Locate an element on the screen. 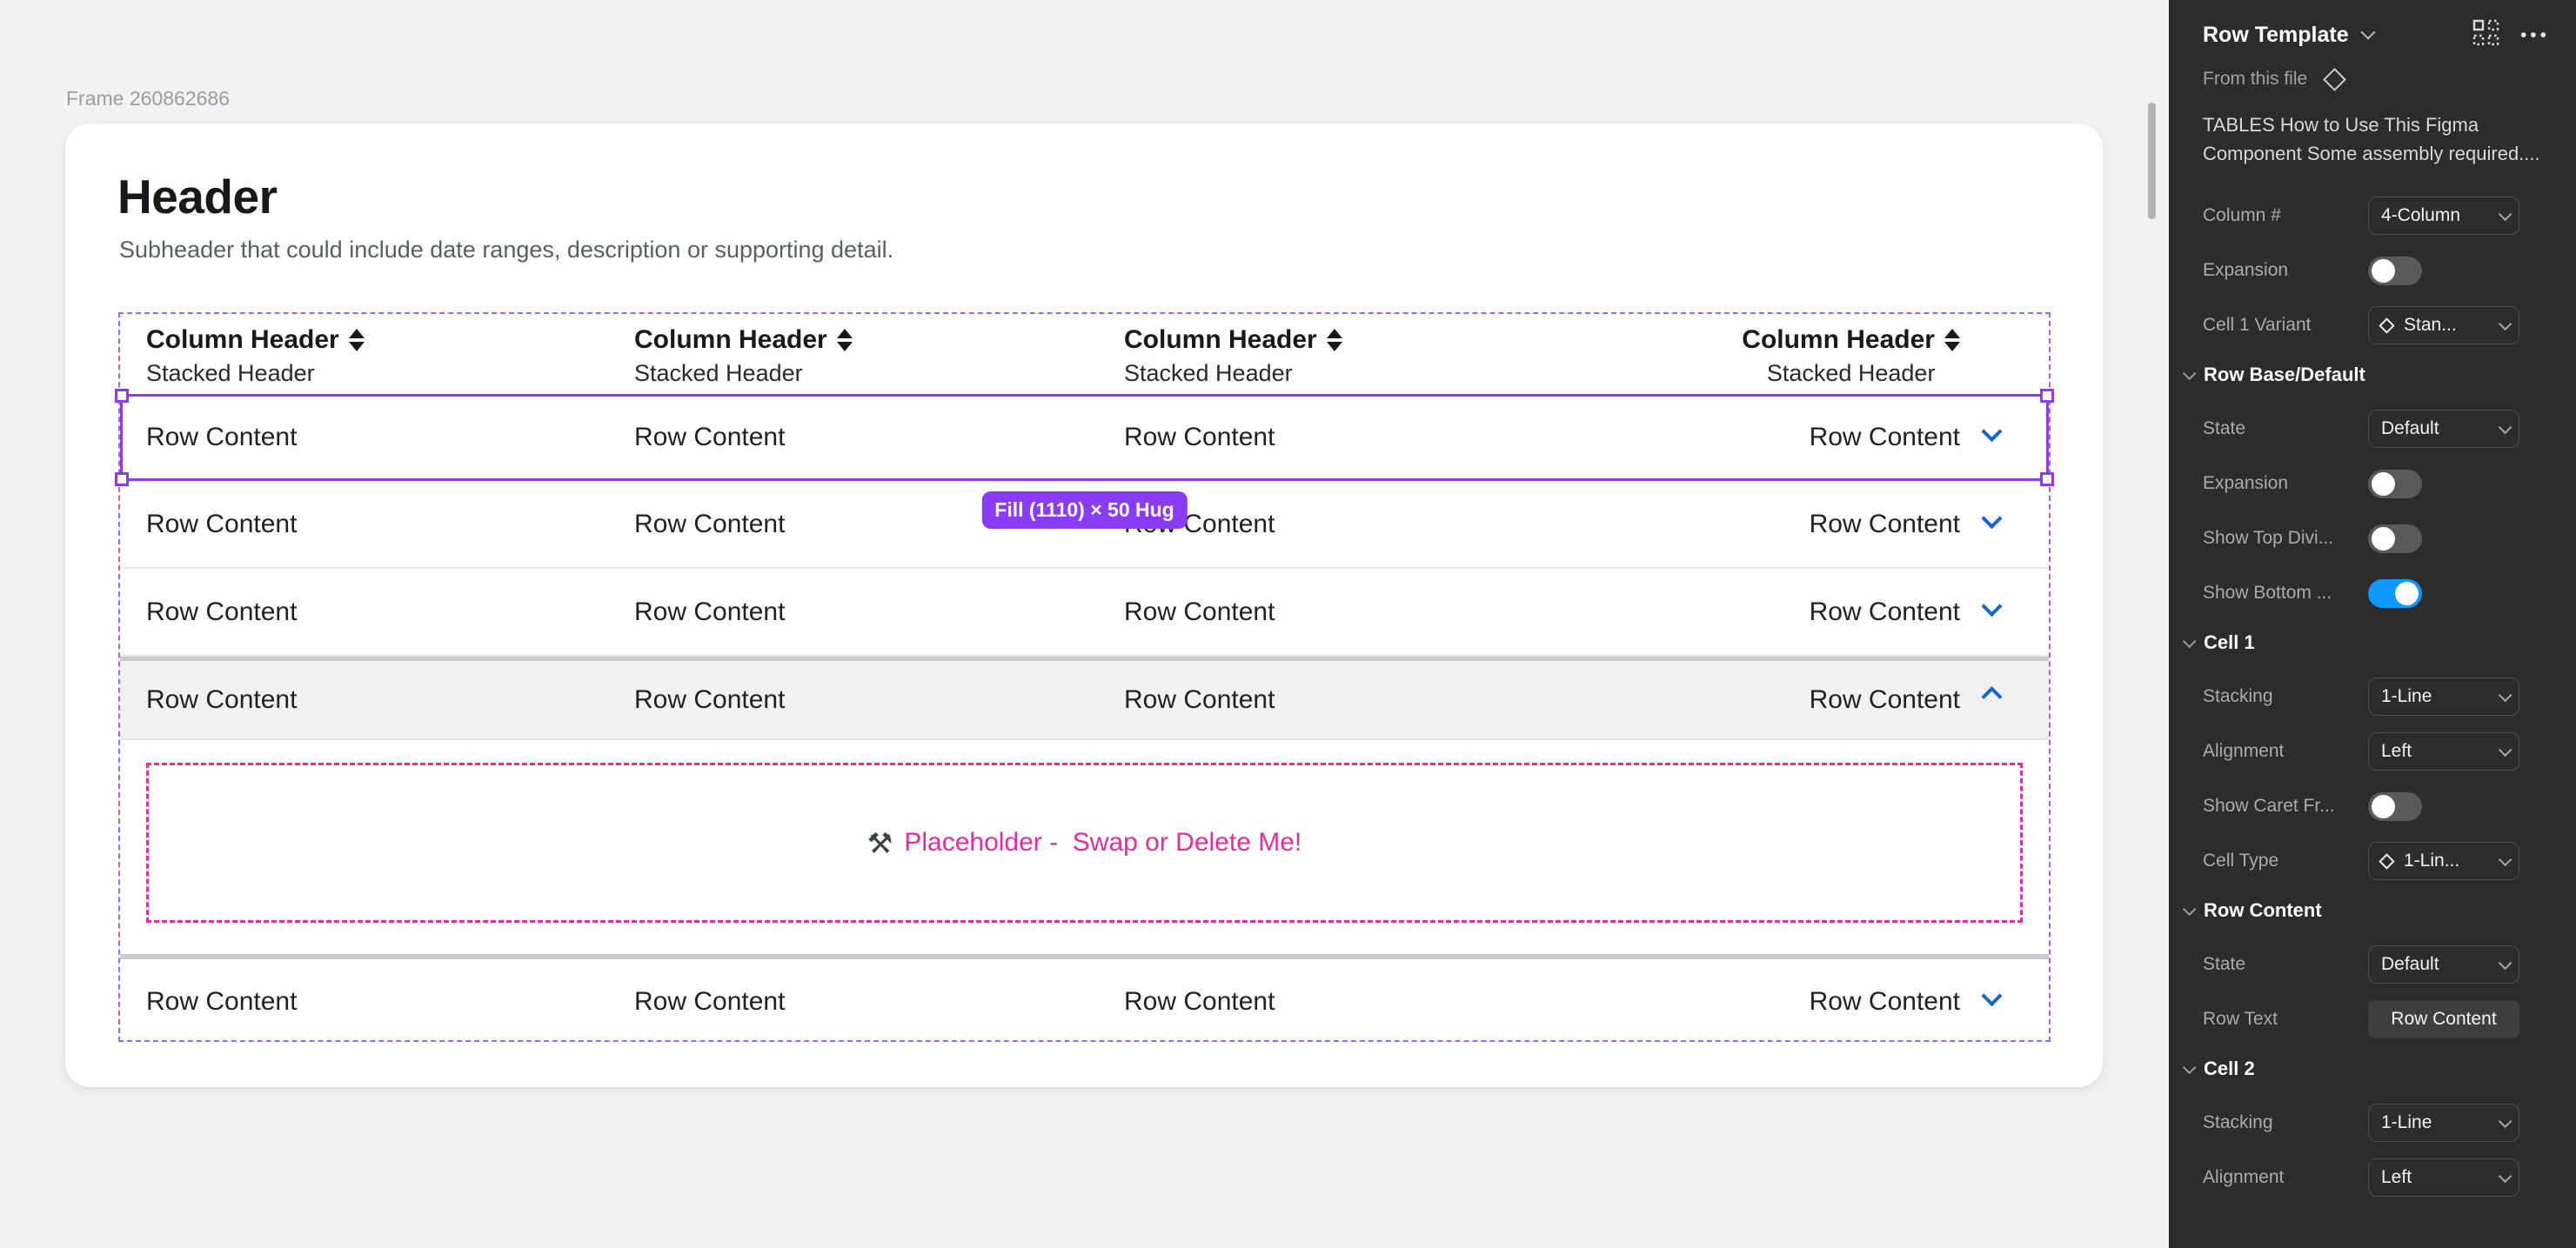 This screenshot has width=2576, height=1248. row-expansion-panel: ⚒ Placeholder - Swap or Delete Me! is located at coordinates (1084, 849).